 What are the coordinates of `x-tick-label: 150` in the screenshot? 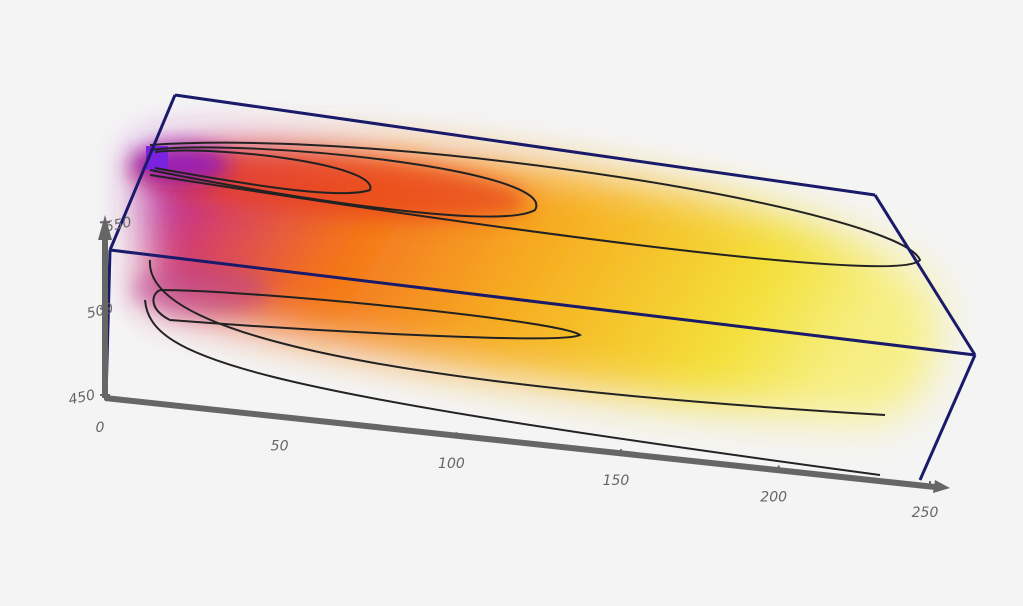 It's located at (616, 481).